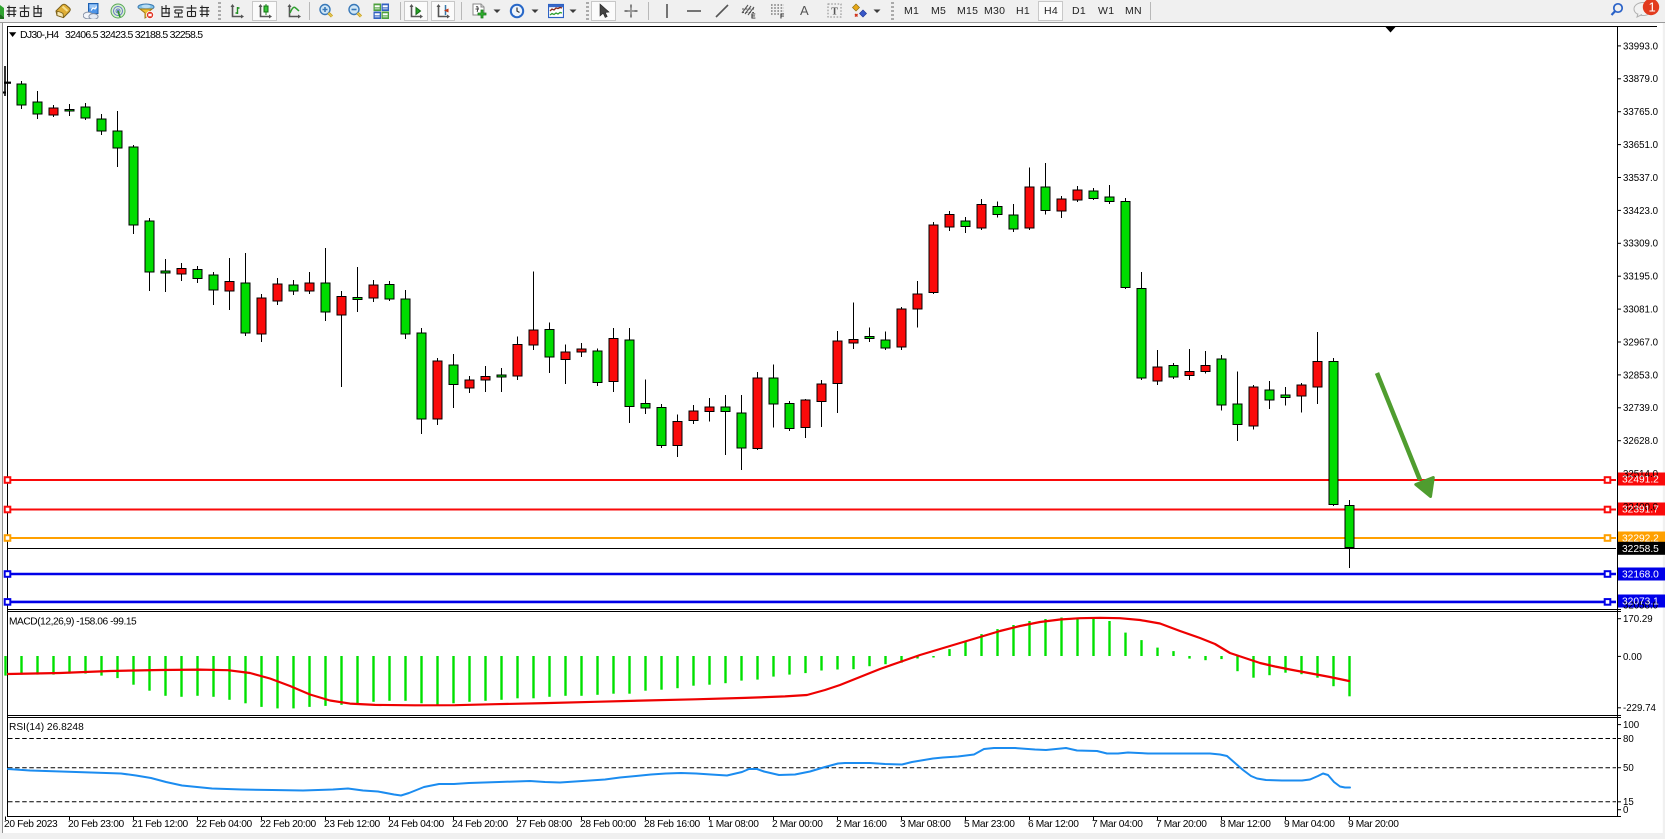 The height and width of the screenshot is (839, 1665). Describe the element at coordinates (753, 17) in the screenshot. I see `svg-text: E` at that location.